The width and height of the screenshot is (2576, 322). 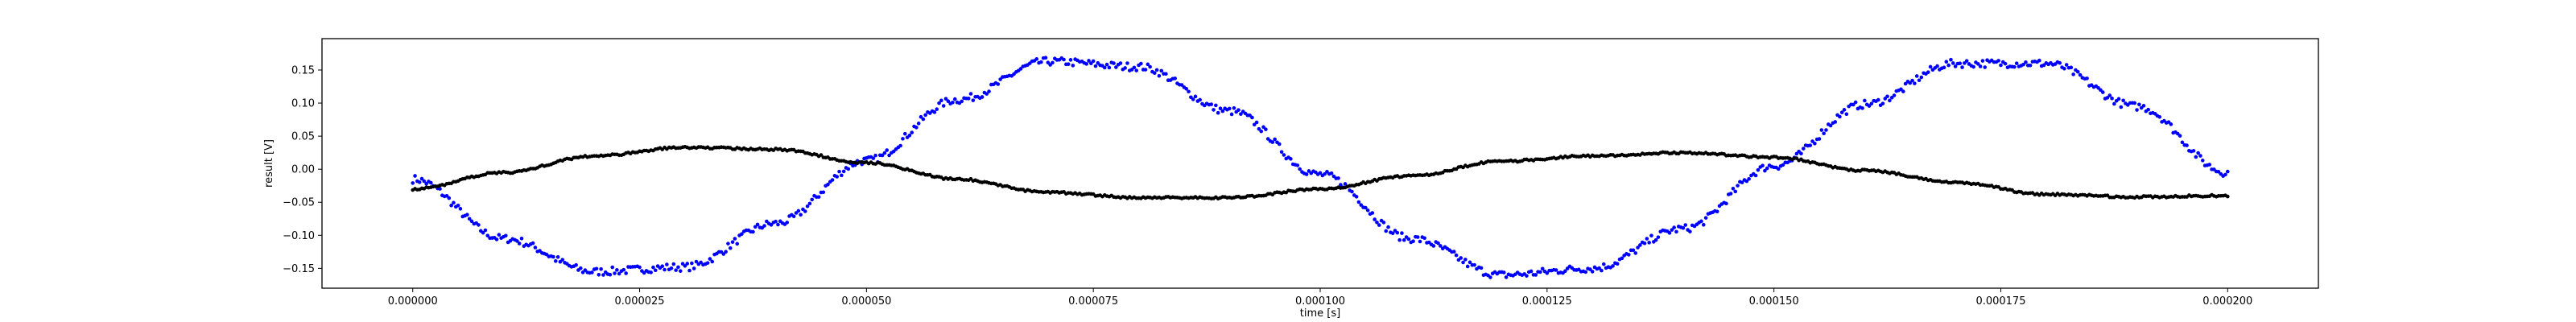 What do you see at coordinates (299, 236) in the screenshot?
I see `y-tick-label: −0.10` at bounding box center [299, 236].